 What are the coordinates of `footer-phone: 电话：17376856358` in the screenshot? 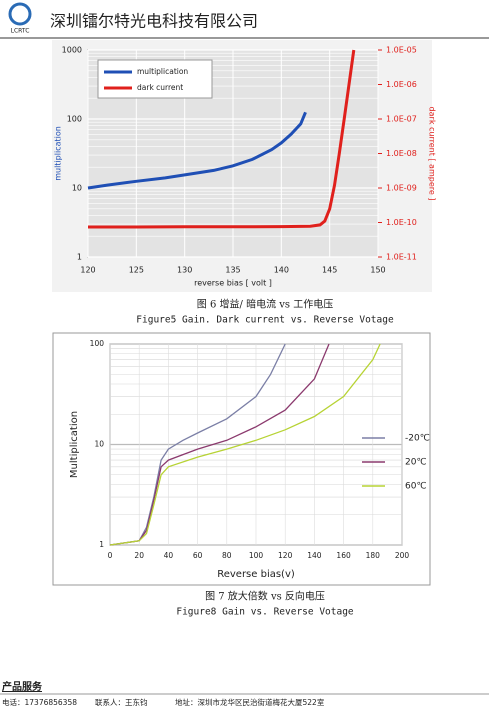 It's located at (39, 702).